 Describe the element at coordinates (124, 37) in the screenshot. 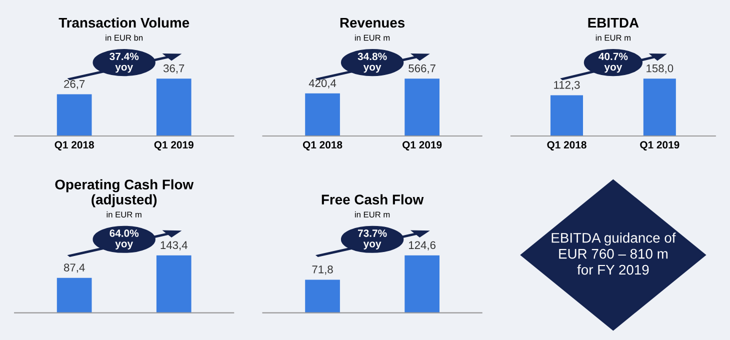

I see `chart-subtitle: in EUR bn` at that location.